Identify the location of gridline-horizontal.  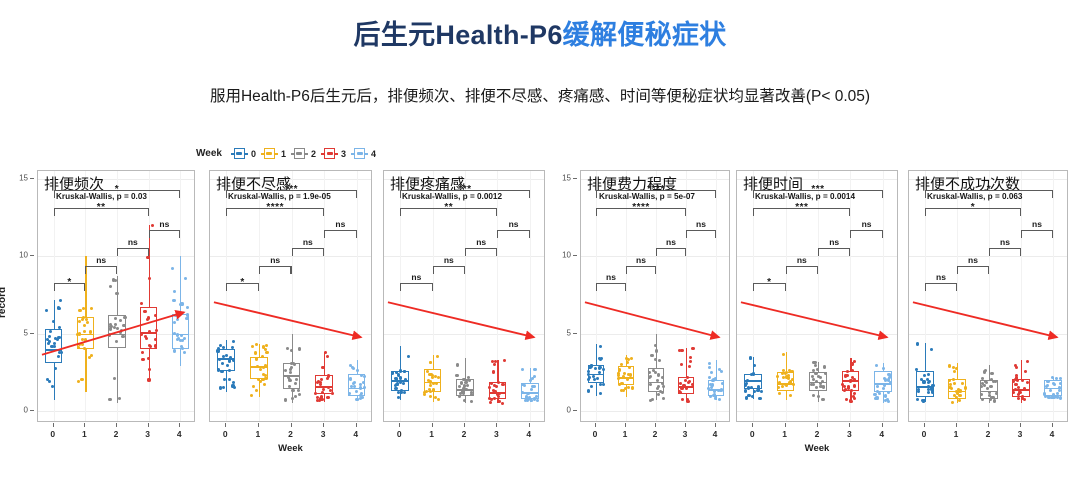
(290, 257).